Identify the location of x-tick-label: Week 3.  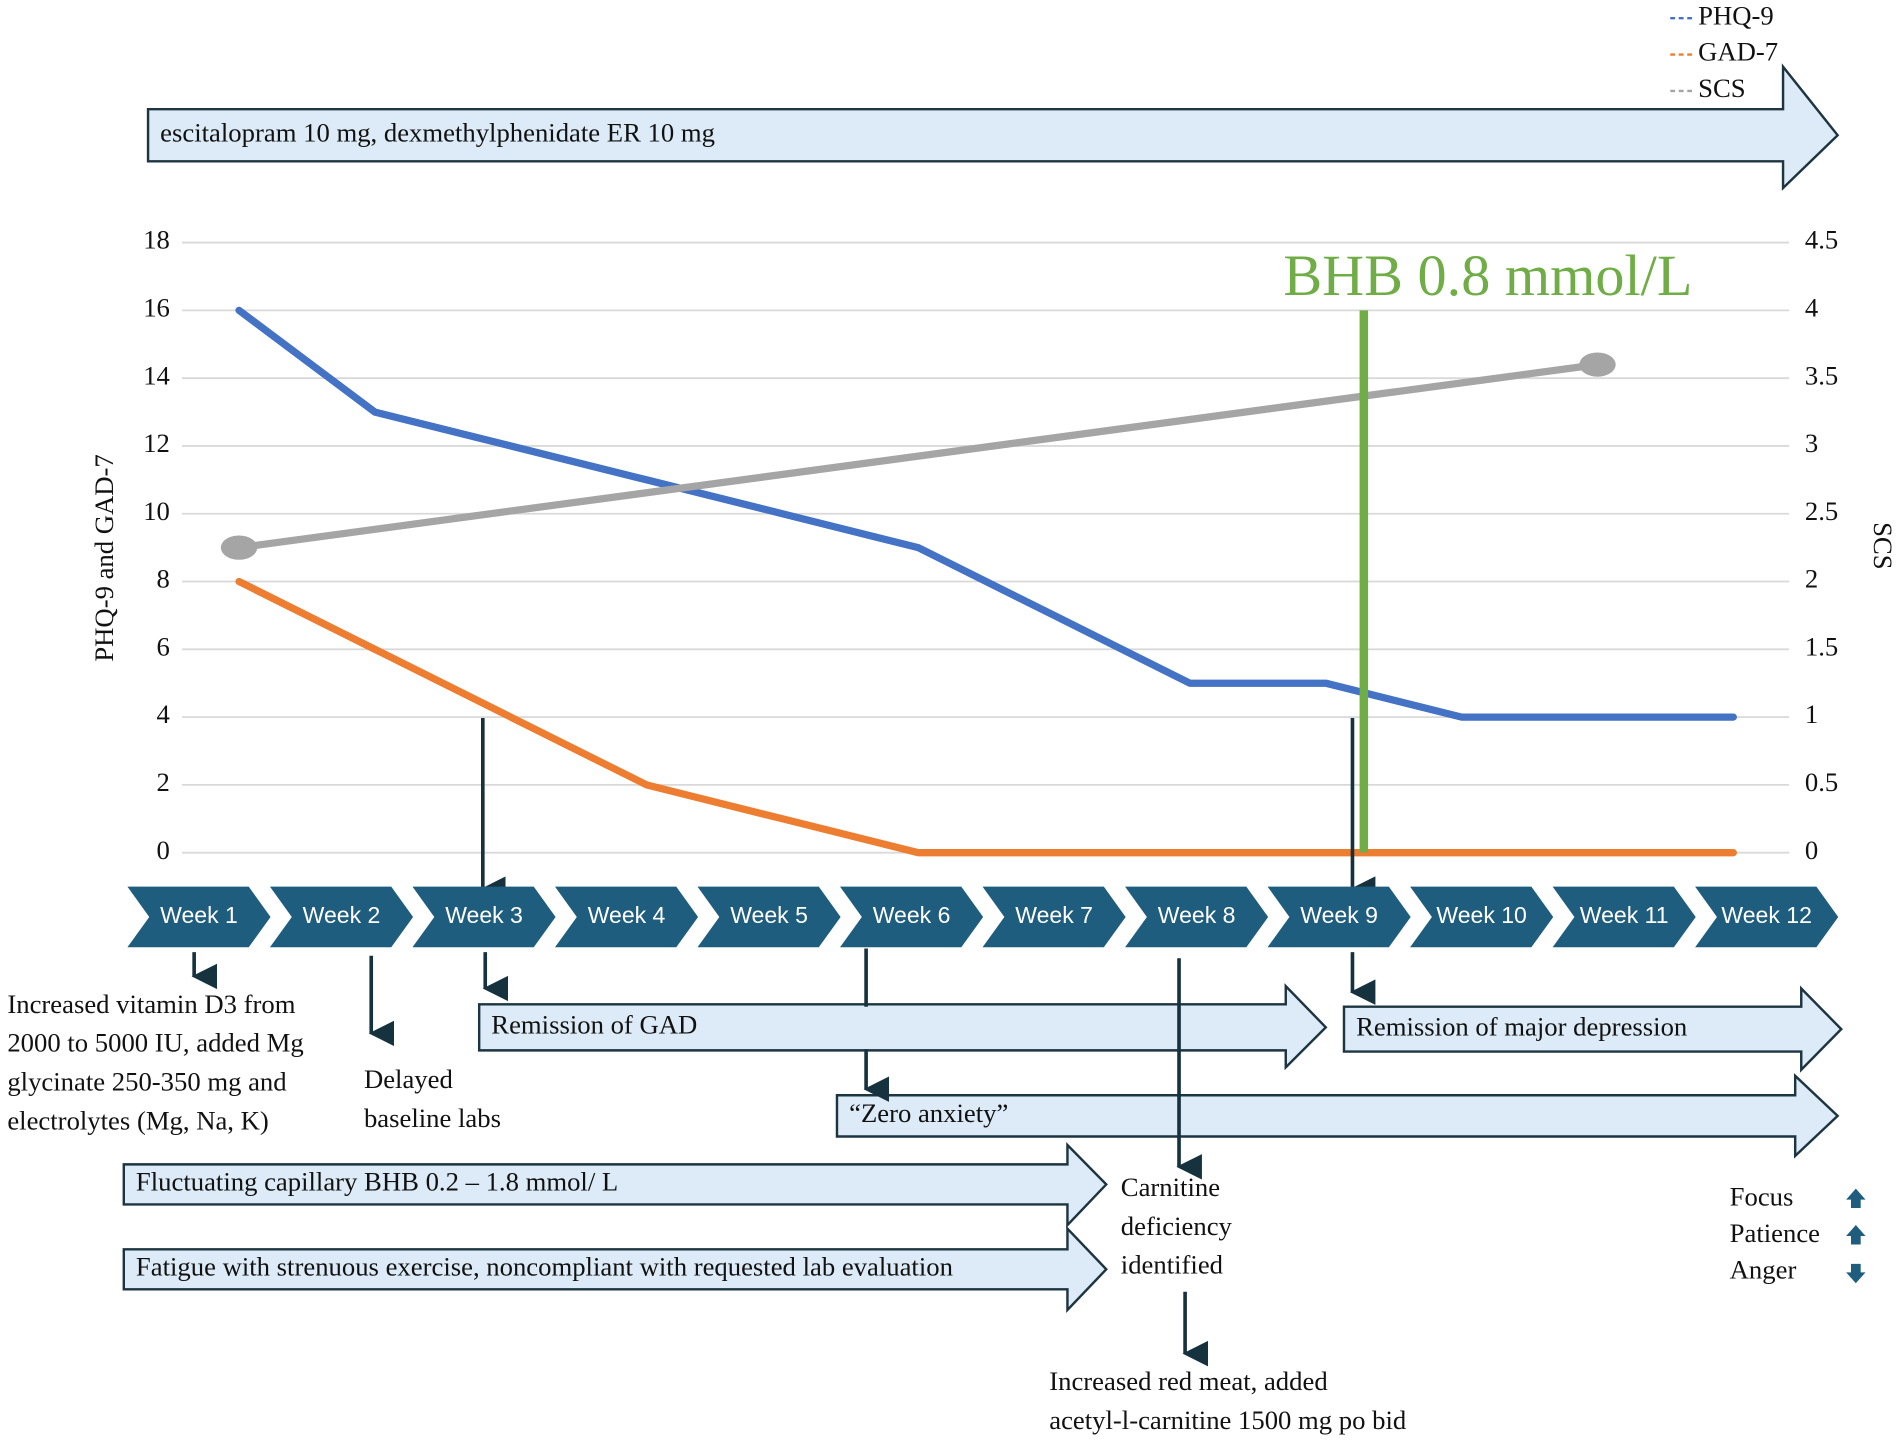
(484, 915).